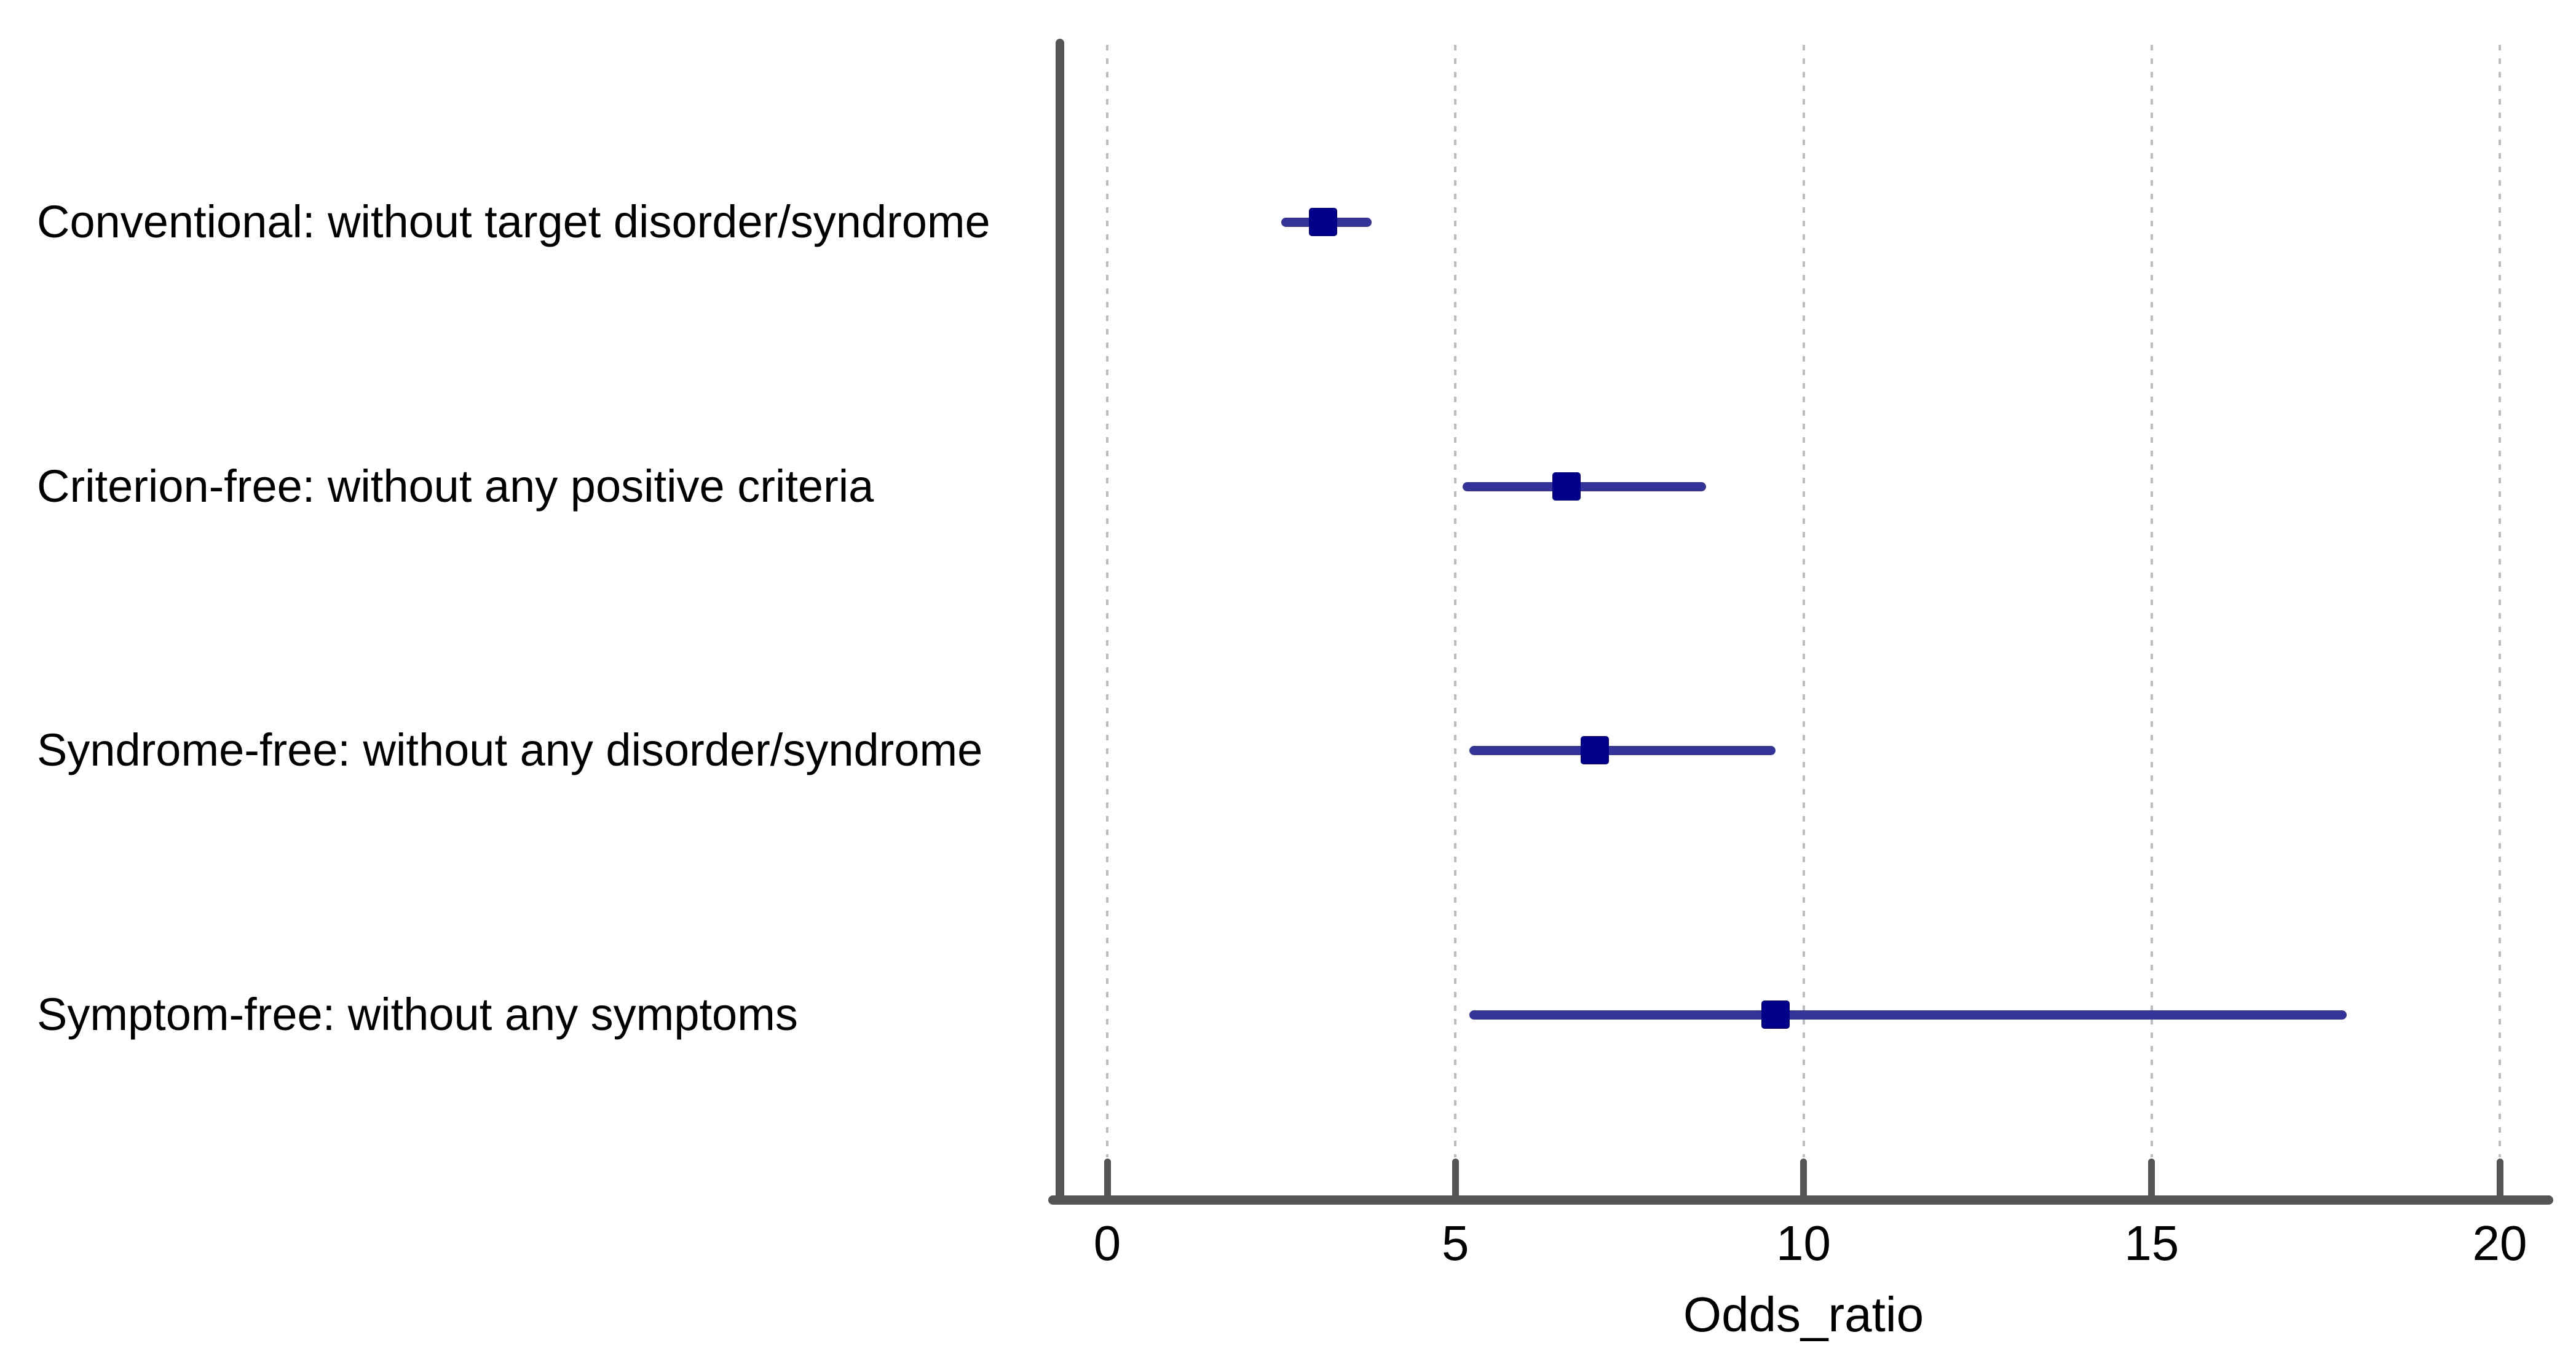 The image size is (2576, 1359). I want to click on x-tick-label-15: 15, so click(2151, 1243).